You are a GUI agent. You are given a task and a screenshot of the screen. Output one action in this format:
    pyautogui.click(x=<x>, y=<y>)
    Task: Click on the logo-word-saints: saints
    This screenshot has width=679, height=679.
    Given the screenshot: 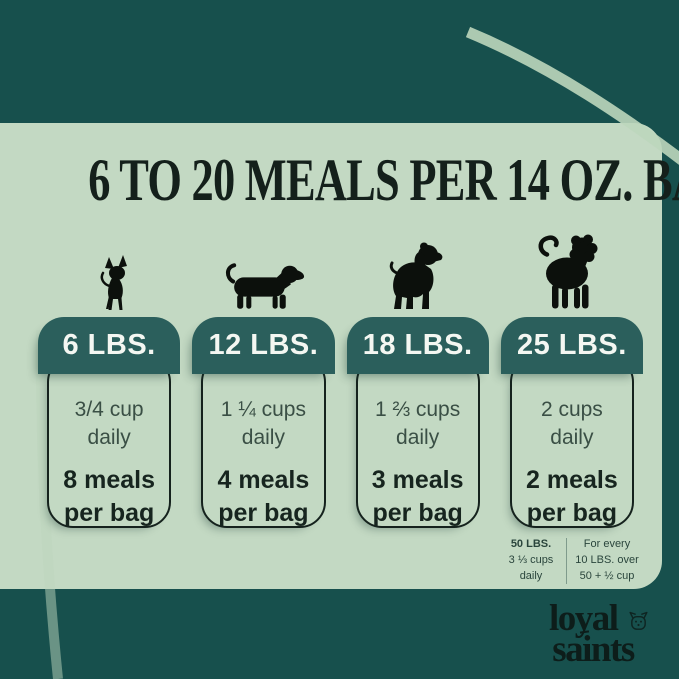 What is the action you would take?
    pyautogui.click(x=593, y=650)
    